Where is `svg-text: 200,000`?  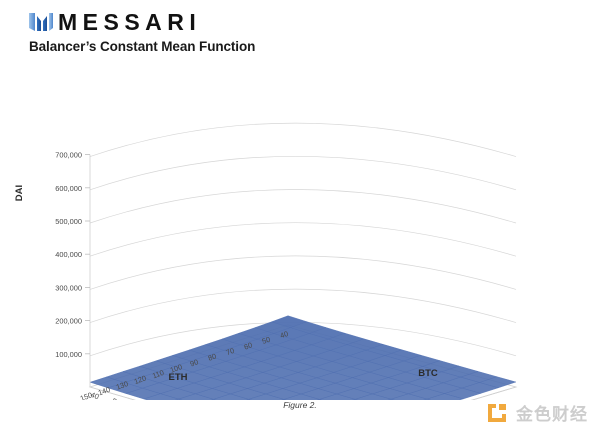
svg-text: 200,000 is located at coordinates (68, 321).